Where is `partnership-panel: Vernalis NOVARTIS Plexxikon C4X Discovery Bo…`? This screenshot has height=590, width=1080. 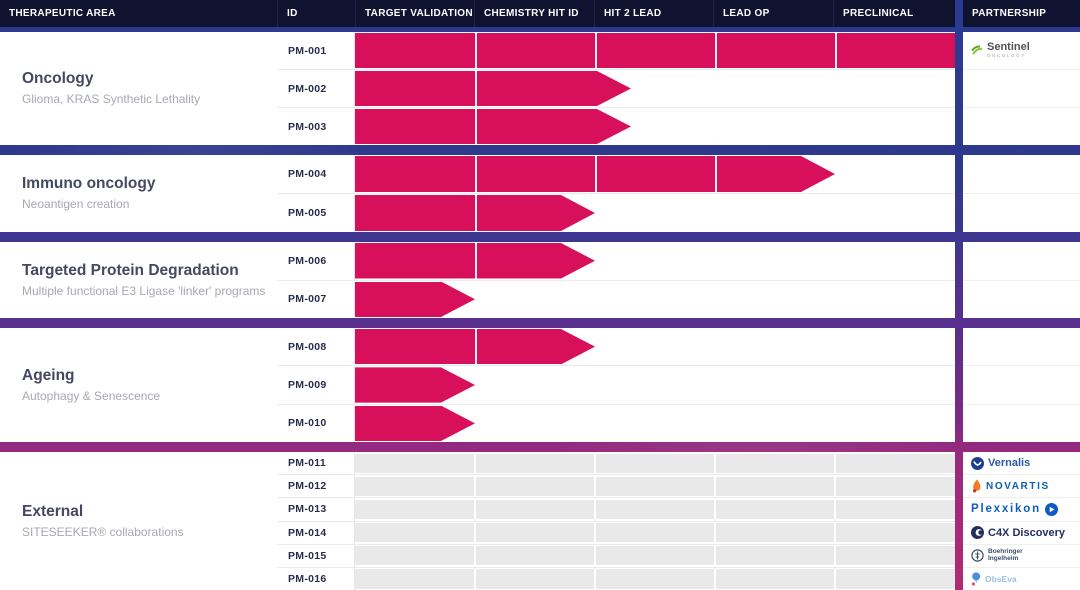 partnership-panel: Vernalis NOVARTIS Plexxikon C4X Discovery Bo… is located at coordinates (1021, 521).